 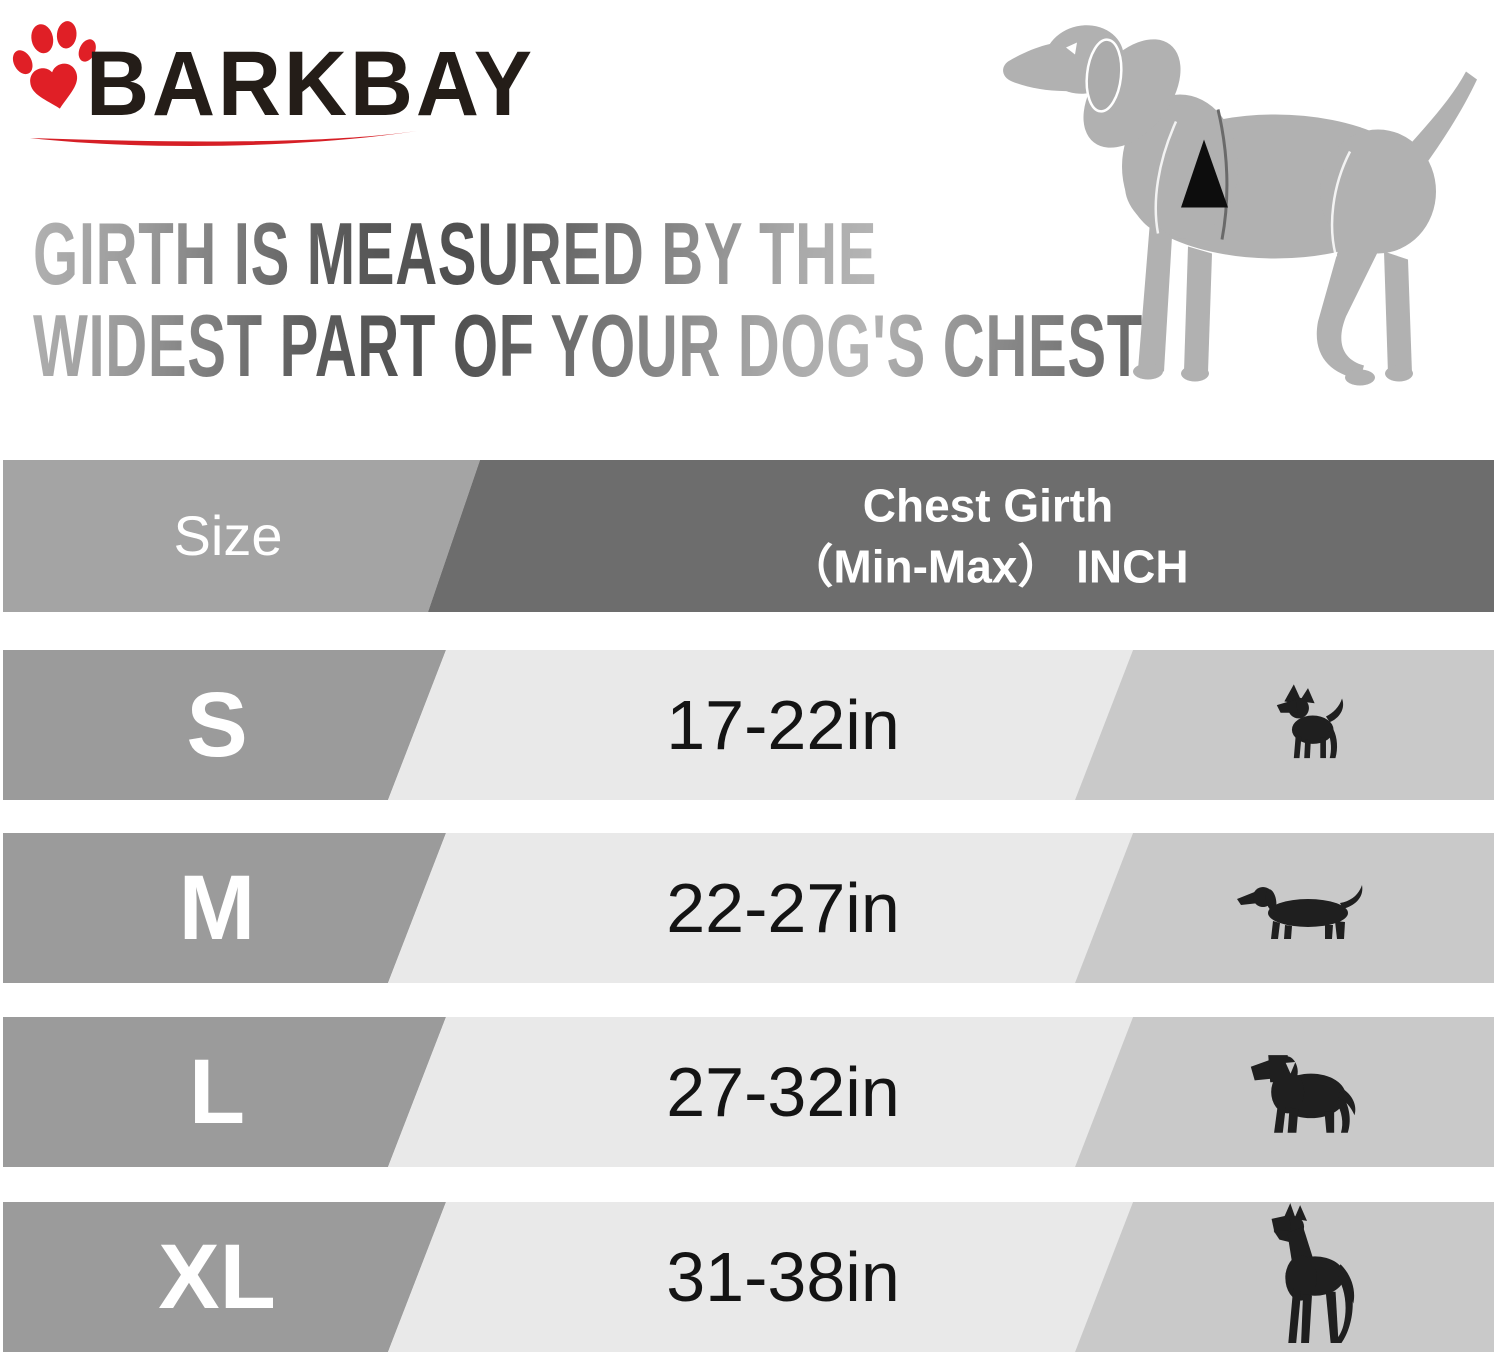 I want to click on swoosh-underline-icon, so click(x=223, y=138).